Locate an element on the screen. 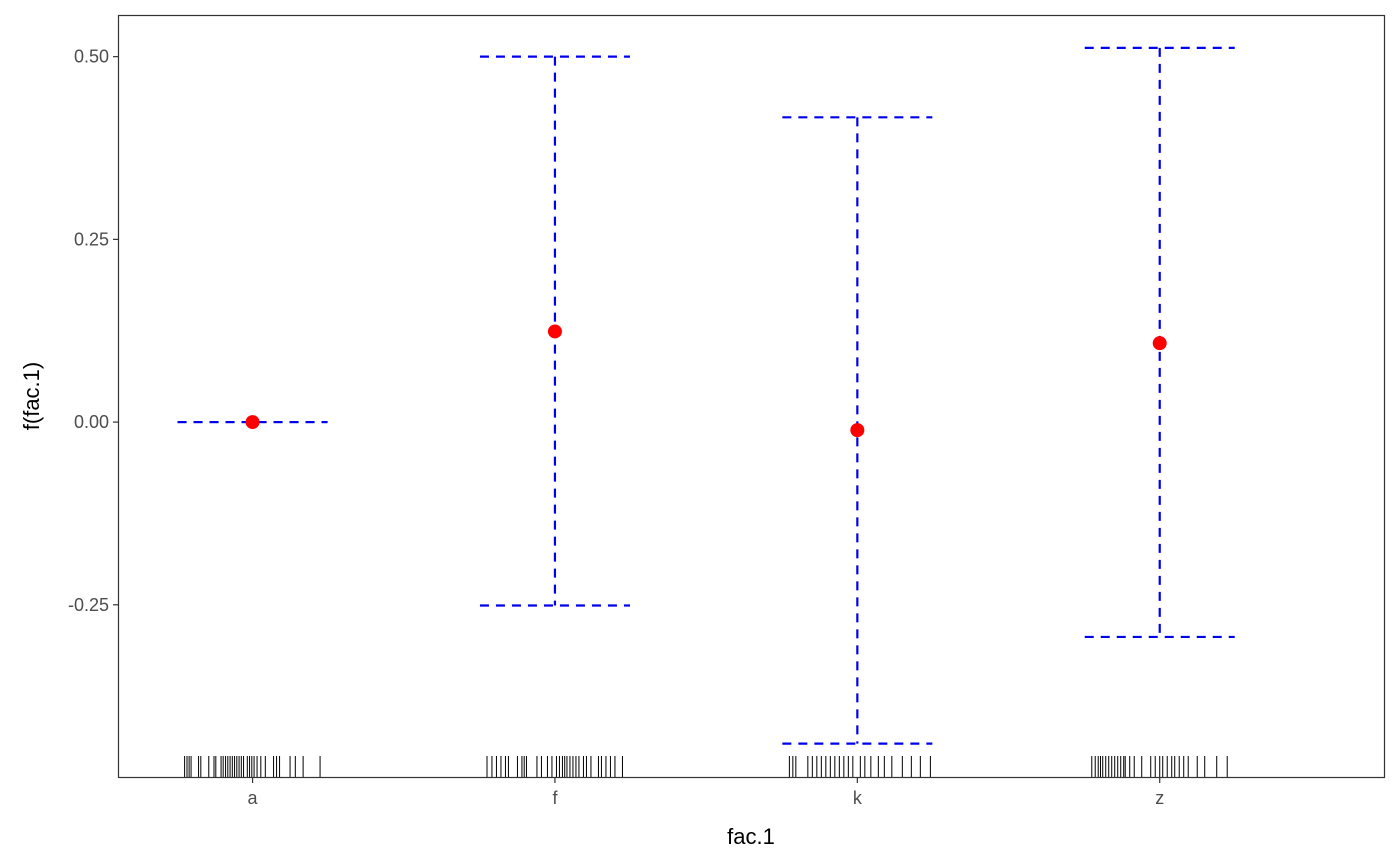 The width and height of the screenshot is (1400, 866). x-tick-label: z is located at coordinates (1159, 798).